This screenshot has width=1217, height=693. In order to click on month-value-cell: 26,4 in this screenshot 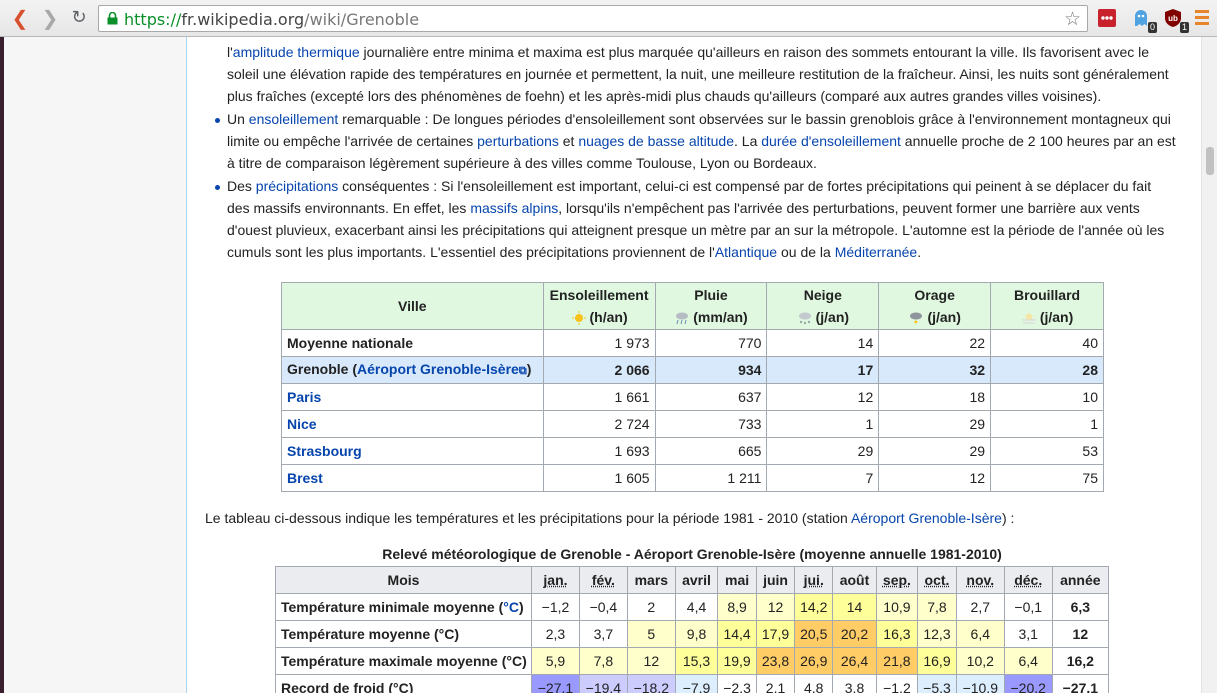, I will do `click(854, 661)`.